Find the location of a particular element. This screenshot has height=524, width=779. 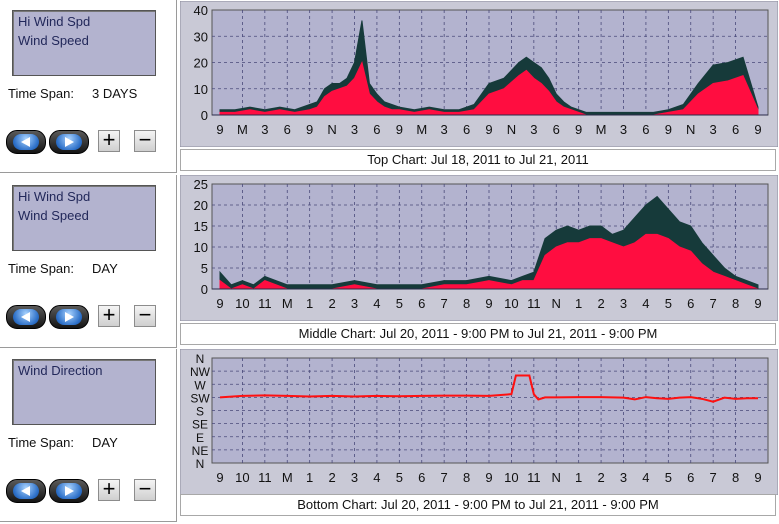

y-tick-label: 5 is located at coordinates (204, 268).